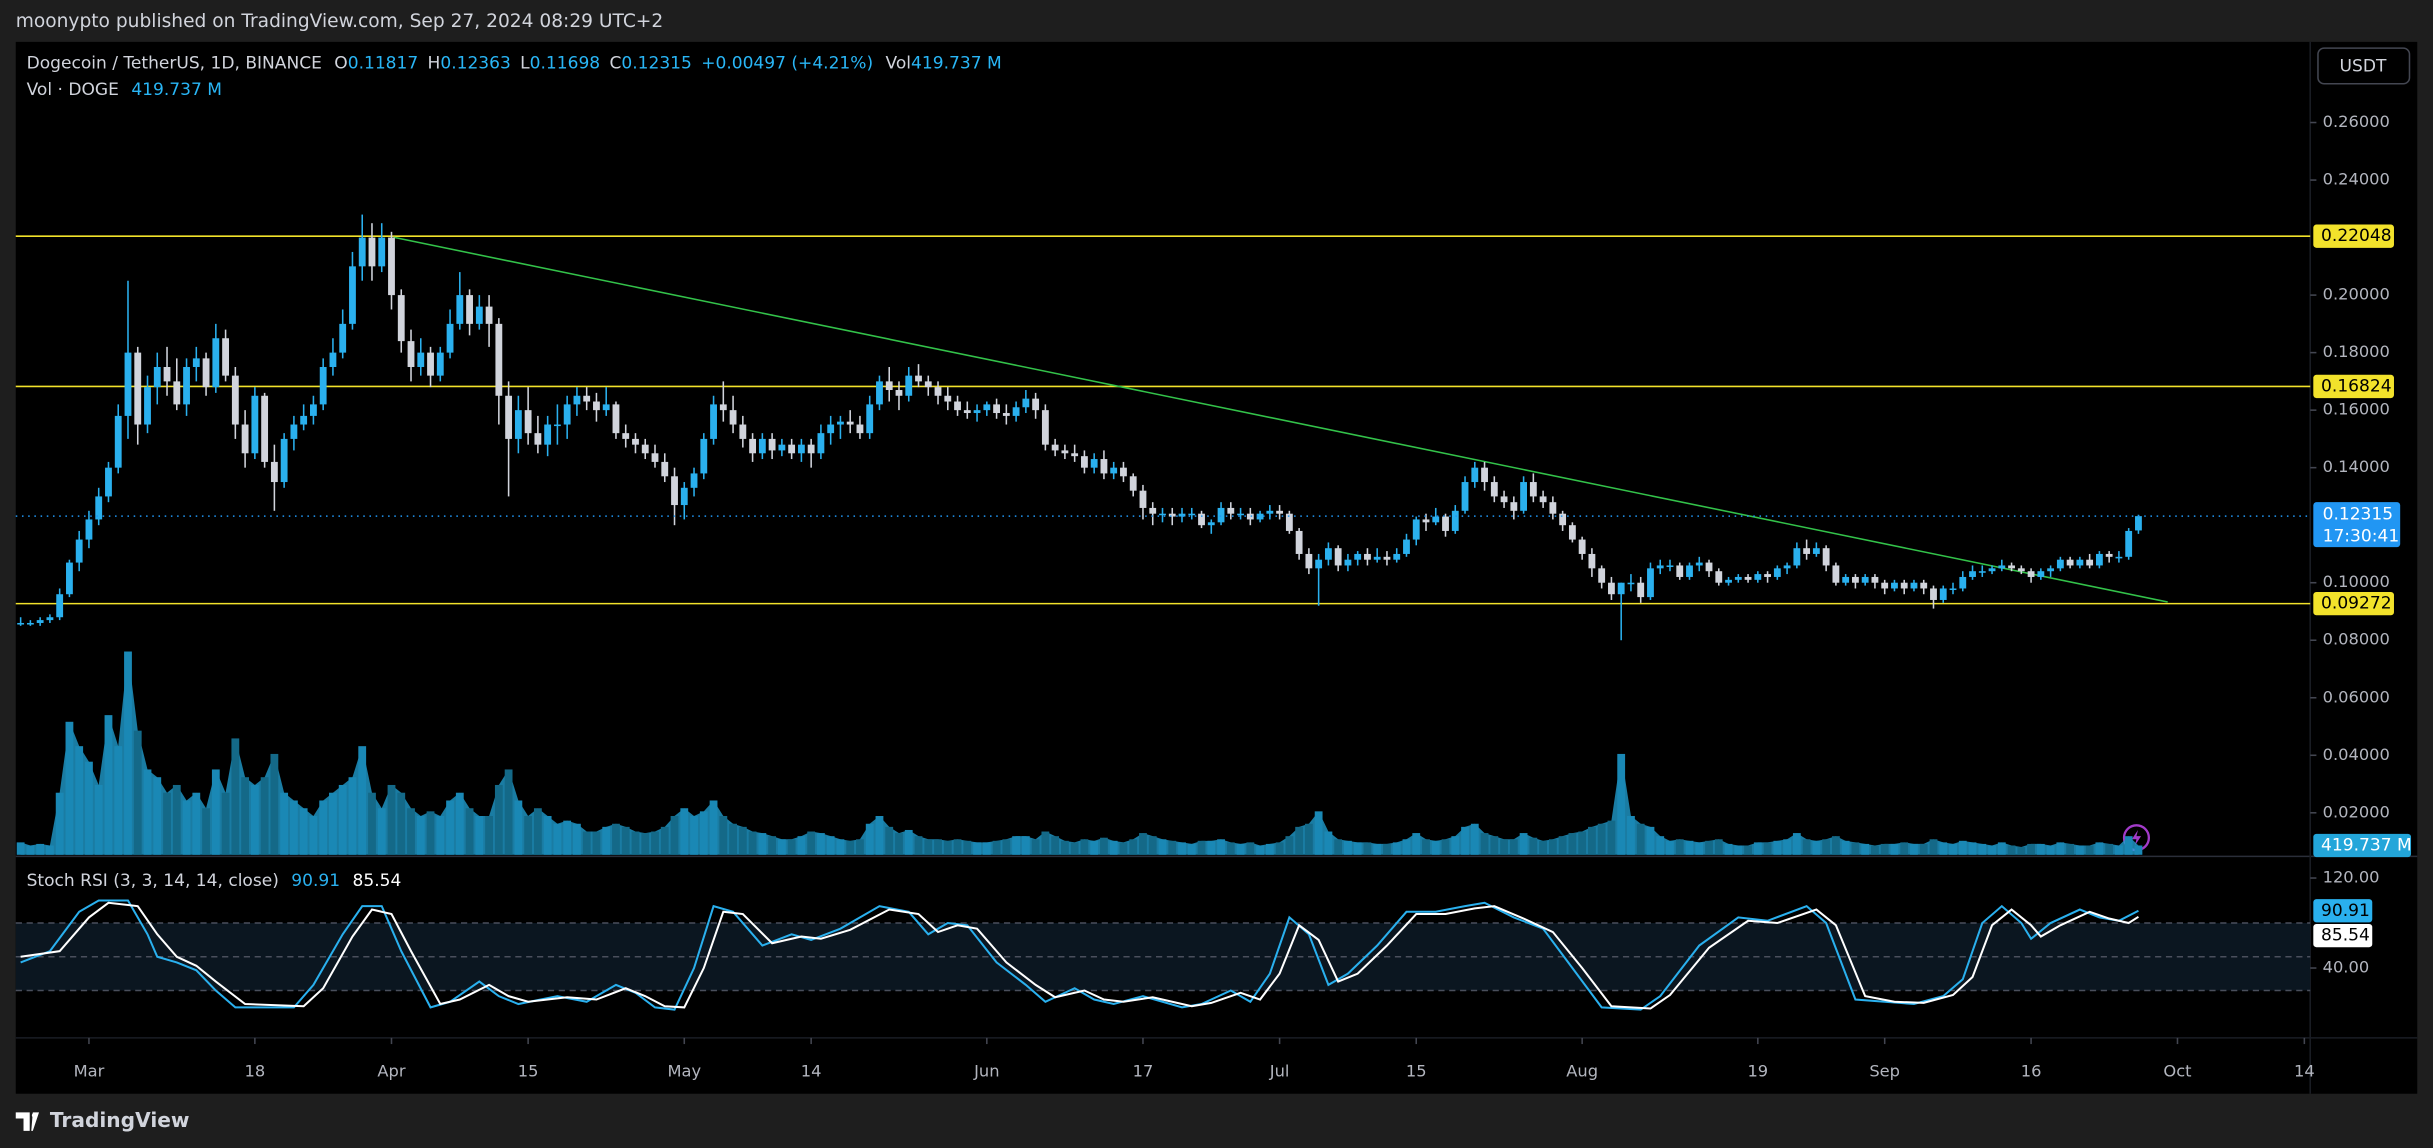  I want to click on legend-key: C, so click(615, 64).